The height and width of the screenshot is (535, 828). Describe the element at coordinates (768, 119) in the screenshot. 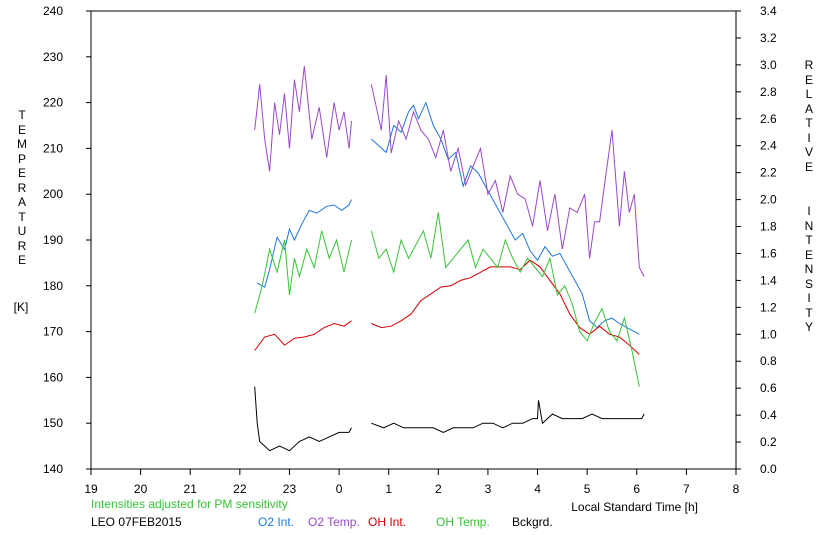

I see `y-right-tick-label: 2.6` at that location.